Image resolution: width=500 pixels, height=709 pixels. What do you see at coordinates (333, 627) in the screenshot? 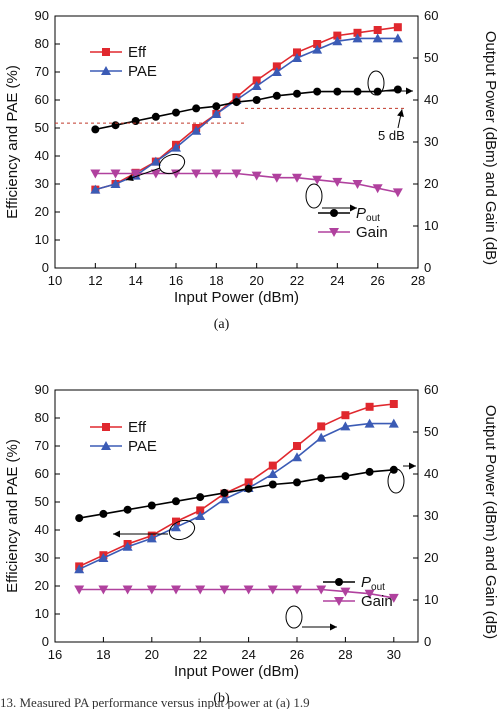
I see `arrow-right-axis-gain-head` at bounding box center [333, 627].